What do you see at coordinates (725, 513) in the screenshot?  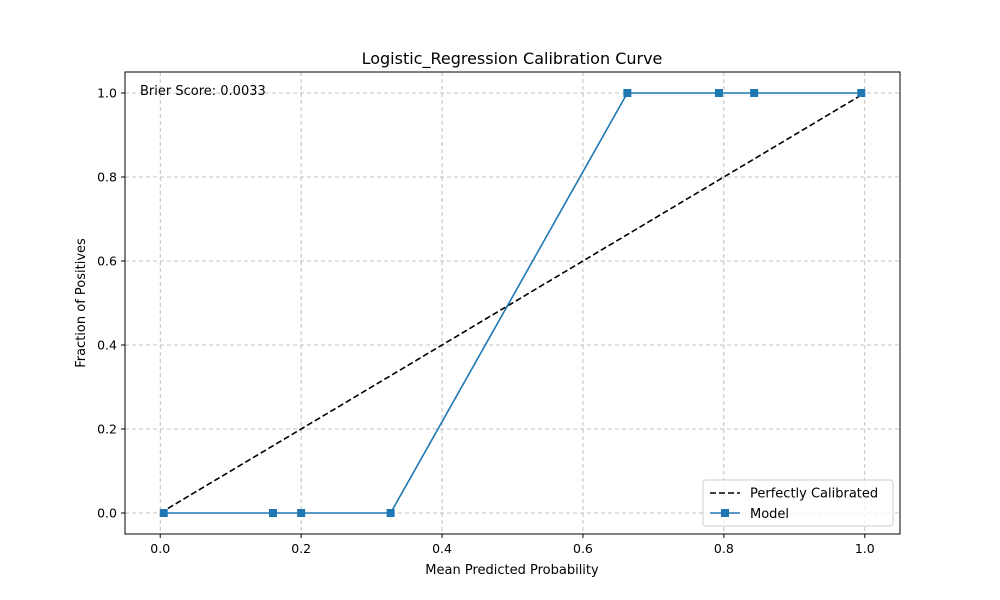 I see `legend-swatch-model-marker` at bounding box center [725, 513].